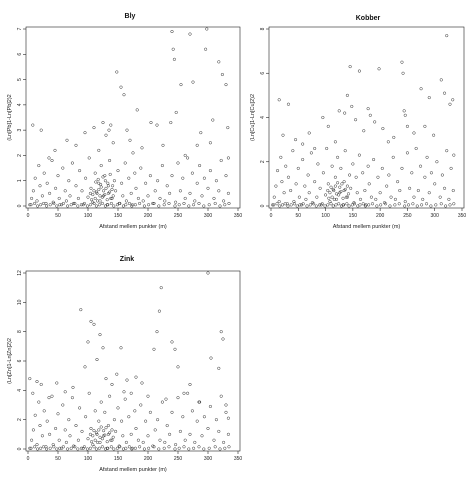 This screenshot has width=476, height=485. What do you see at coordinates (299, 216) in the screenshot?
I see `x-tick-label: 50` at bounding box center [299, 216].